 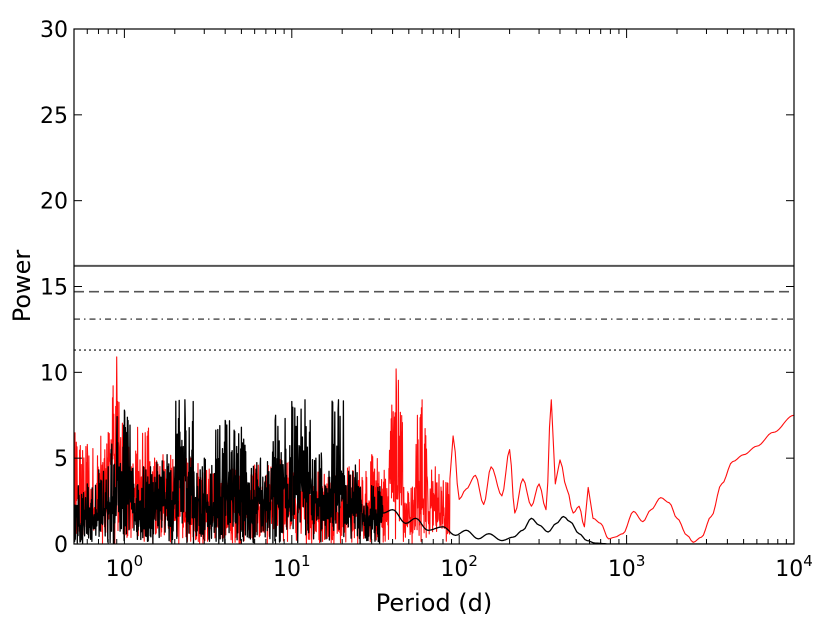 I want to click on y-axis-label: Power, so click(x=22, y=286).